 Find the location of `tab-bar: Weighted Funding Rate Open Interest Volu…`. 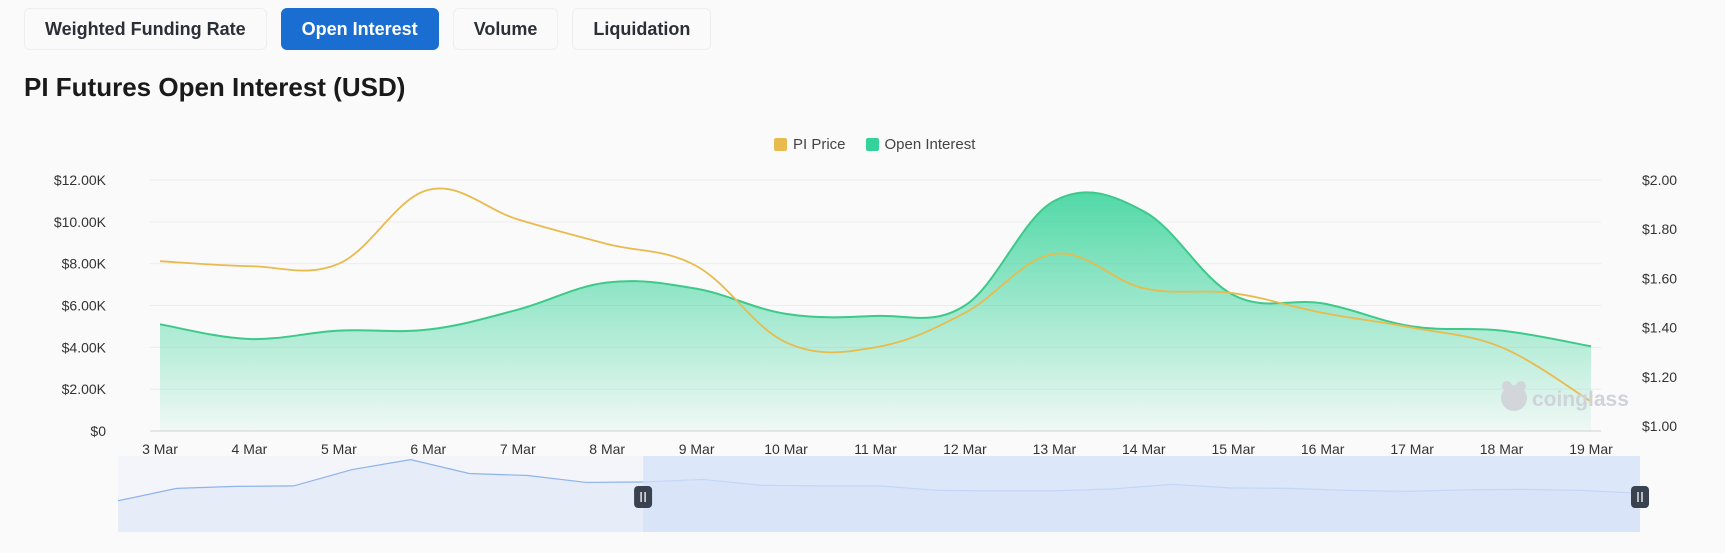

tab-bar: Weighted Funding Rate Open Interest Volu… is located at coordinates (368, 29).